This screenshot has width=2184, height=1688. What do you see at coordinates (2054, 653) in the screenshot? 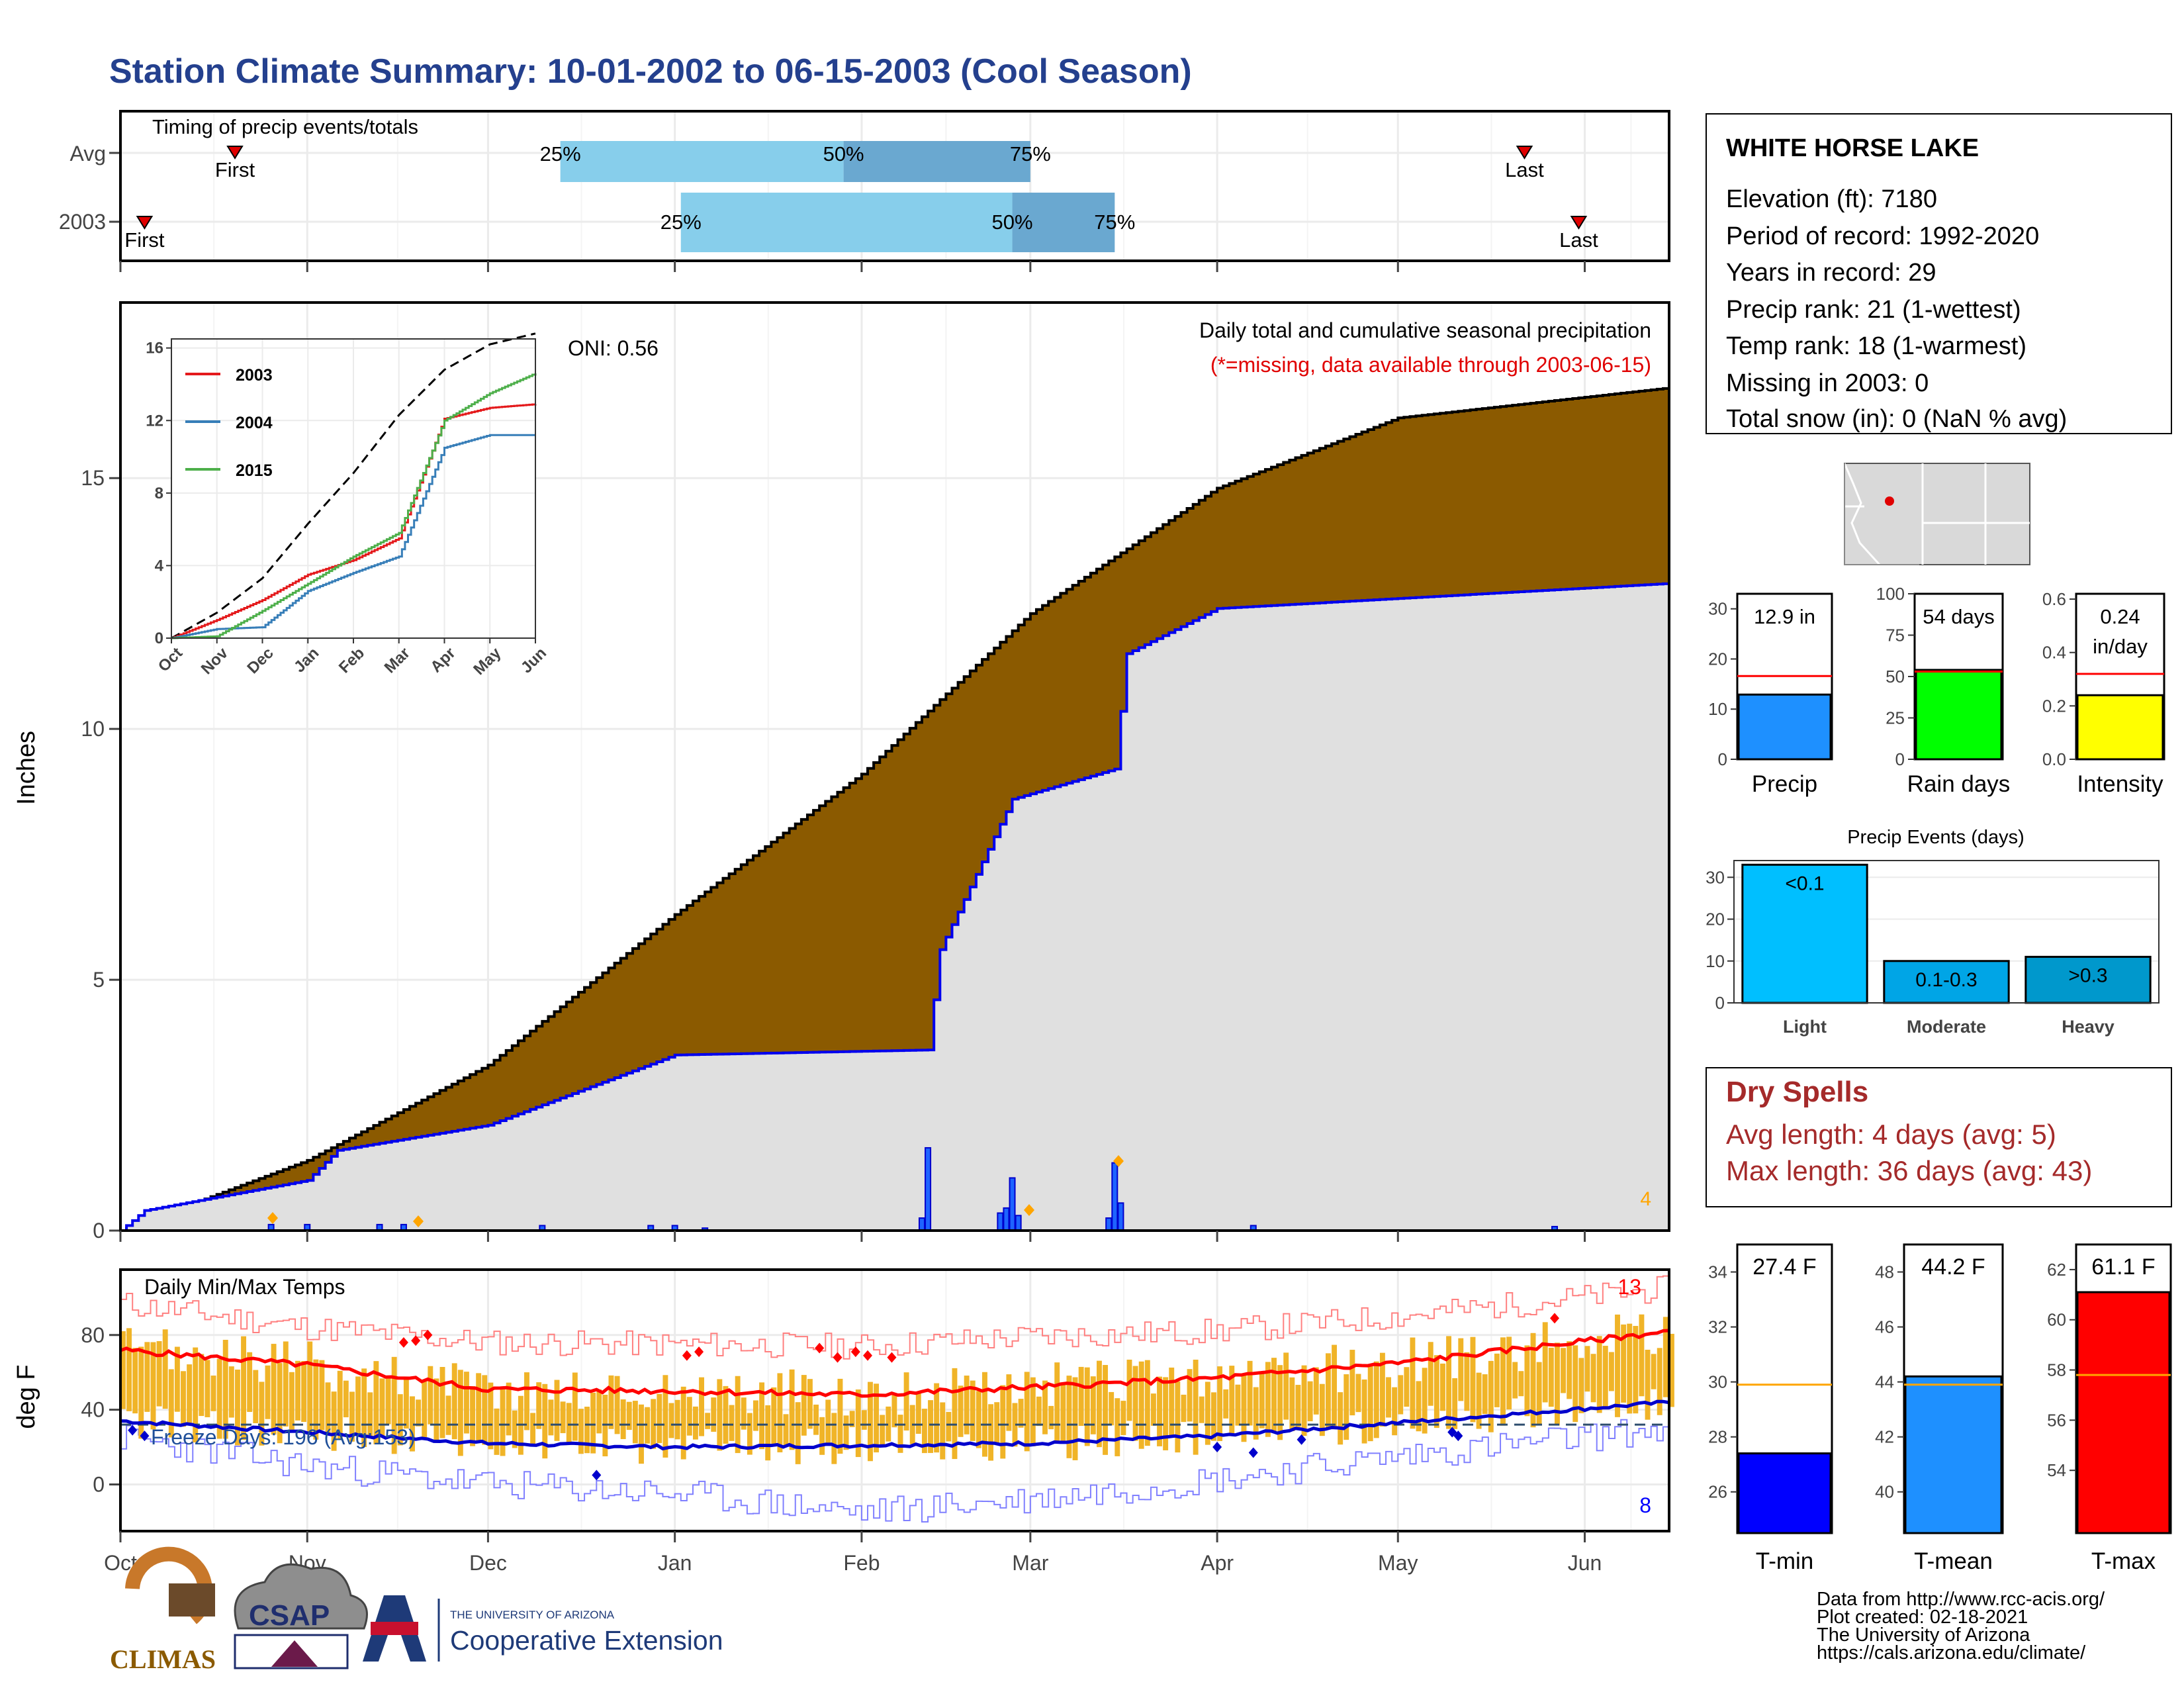
I see `intensity-y-tick-label: 0.4` at bounding box center [2054, 653].